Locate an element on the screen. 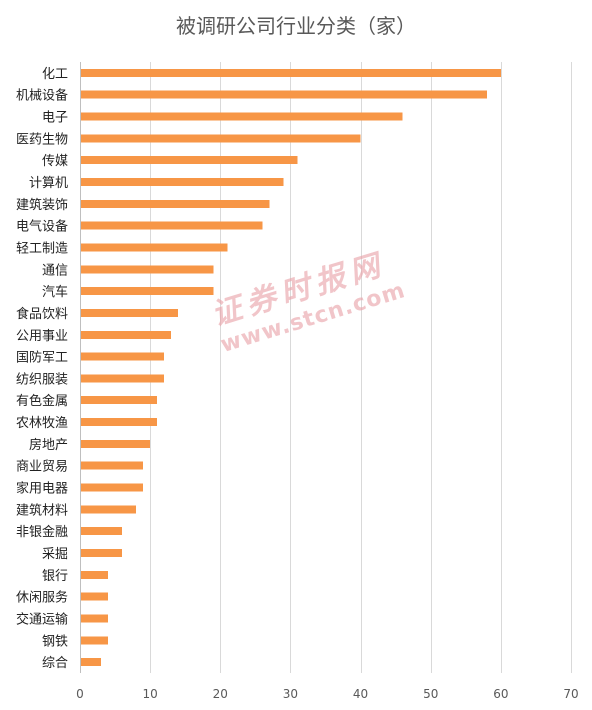 Image resolution: width=592 pixels, height=710 pixels. category-label: 采掘 is located at coordinates (55, 554).